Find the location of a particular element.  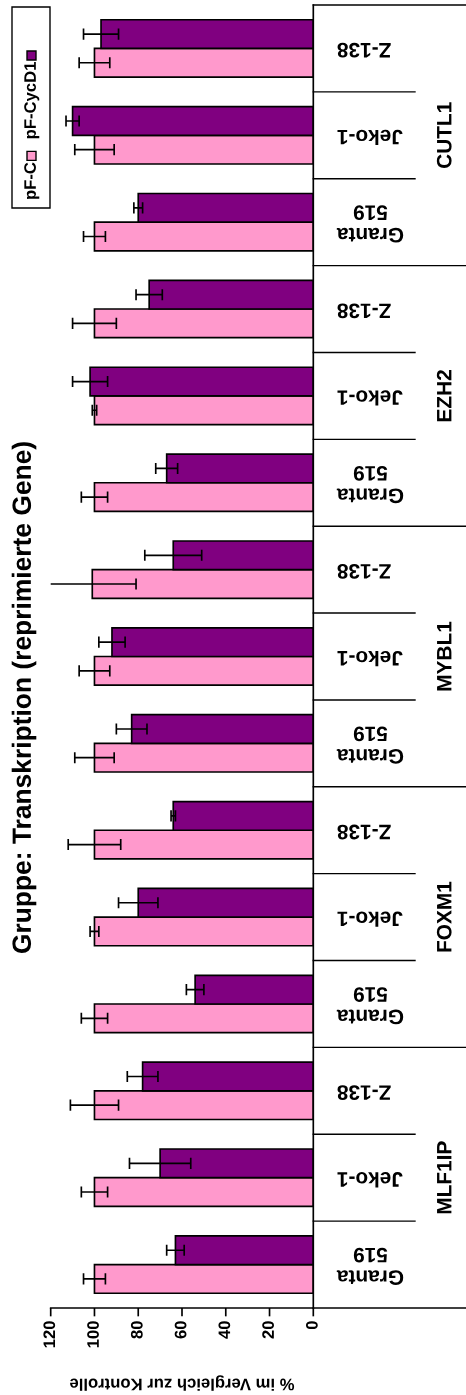

text: EZH2 is located at coordinates (444, 396).